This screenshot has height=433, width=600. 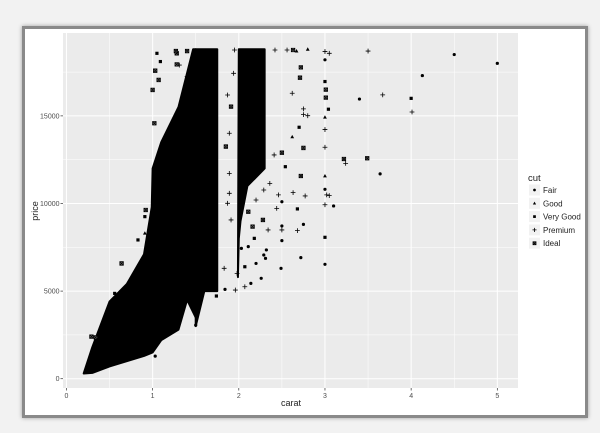 What do you see at coordinates (559, 230) in the screenshot?
I see `legend-label: Premium` at bounding box center [559, 230].